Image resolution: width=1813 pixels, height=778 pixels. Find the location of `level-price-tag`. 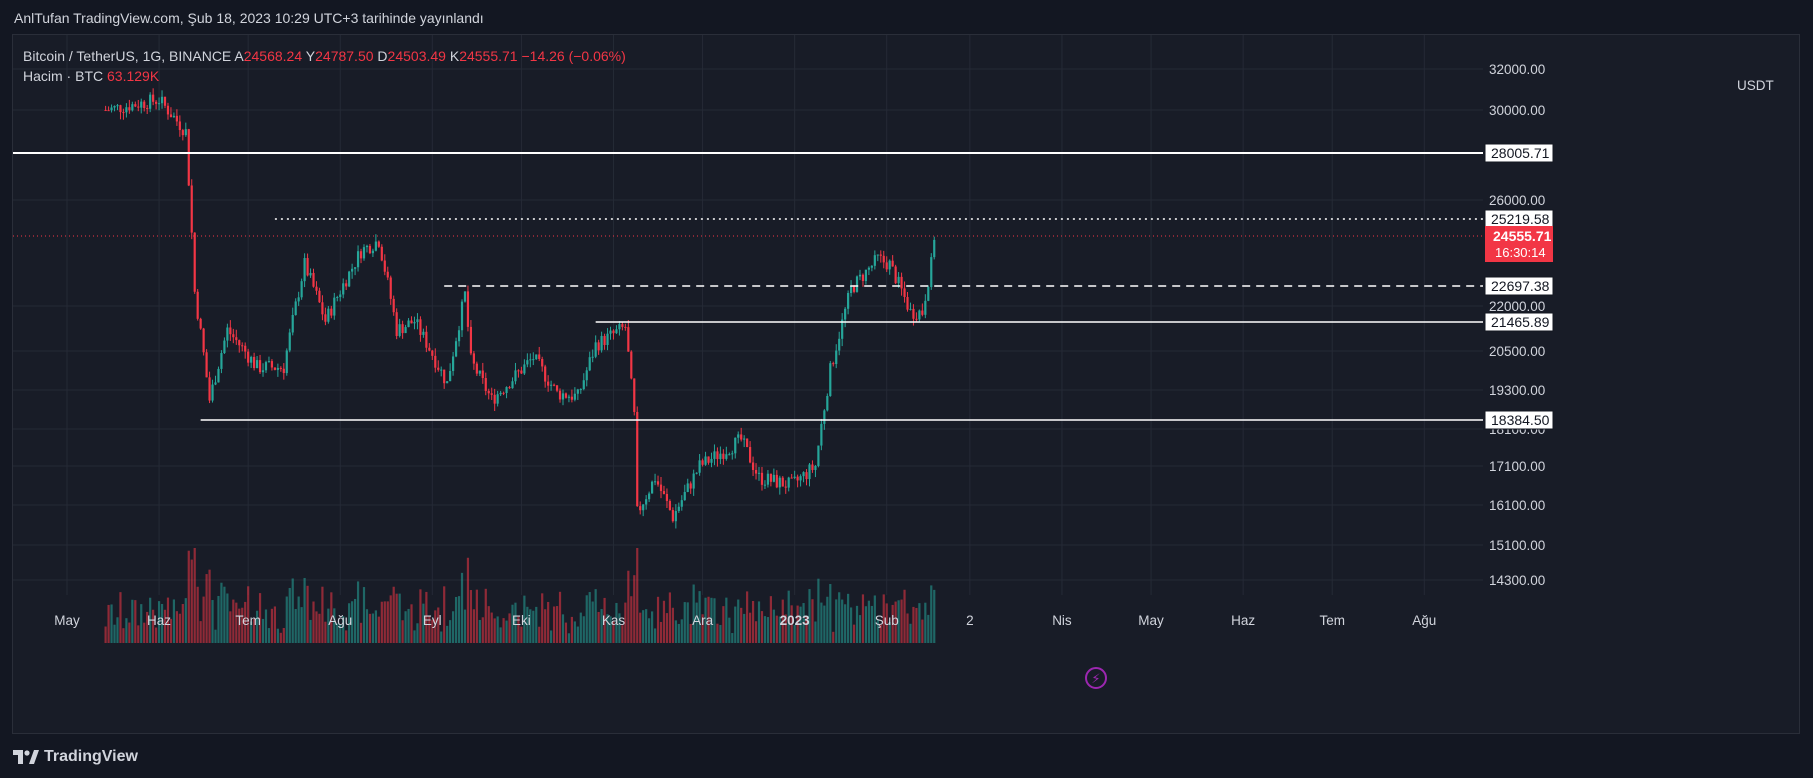

level-price-tag is located at coordinates (1519, 420).